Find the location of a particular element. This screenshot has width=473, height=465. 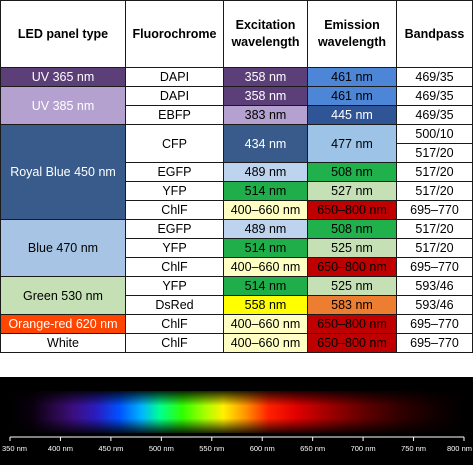

led-panel-cell: UV 365 nm is located at coordinates (63, 77).